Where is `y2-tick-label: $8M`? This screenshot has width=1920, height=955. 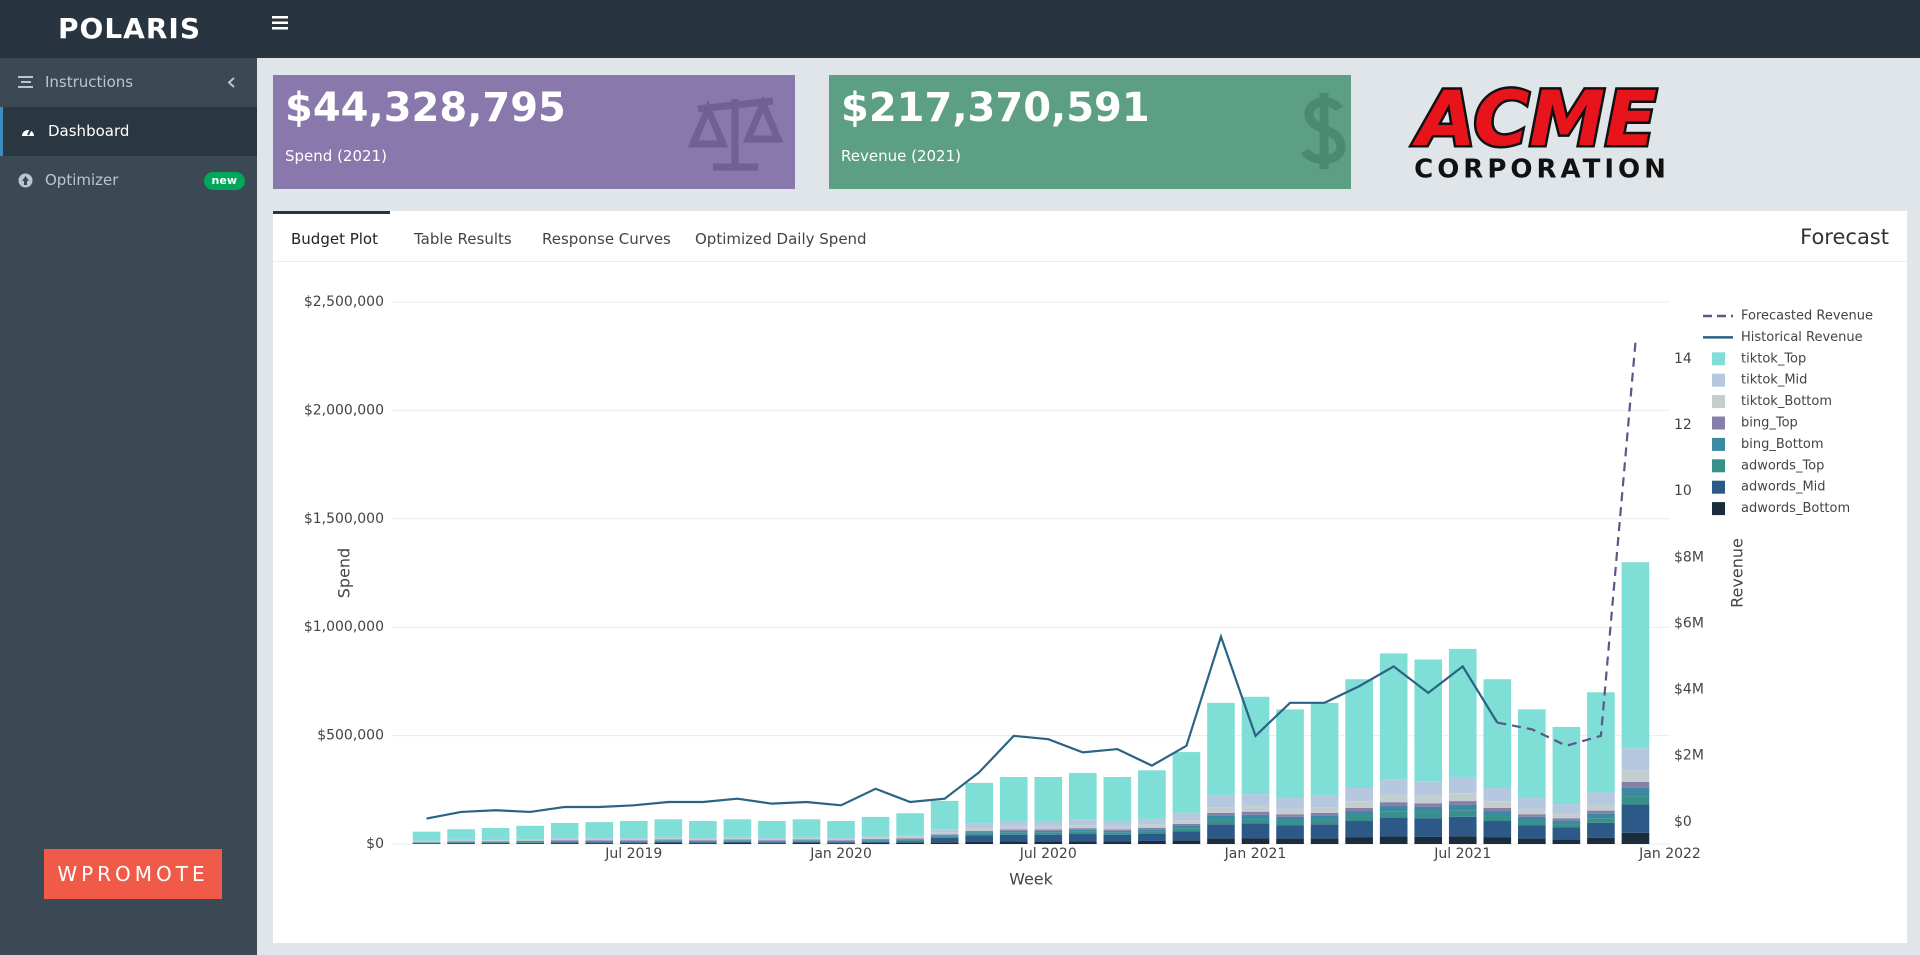
y2-tick-label: $8M is located at coordinates (1689, 557).